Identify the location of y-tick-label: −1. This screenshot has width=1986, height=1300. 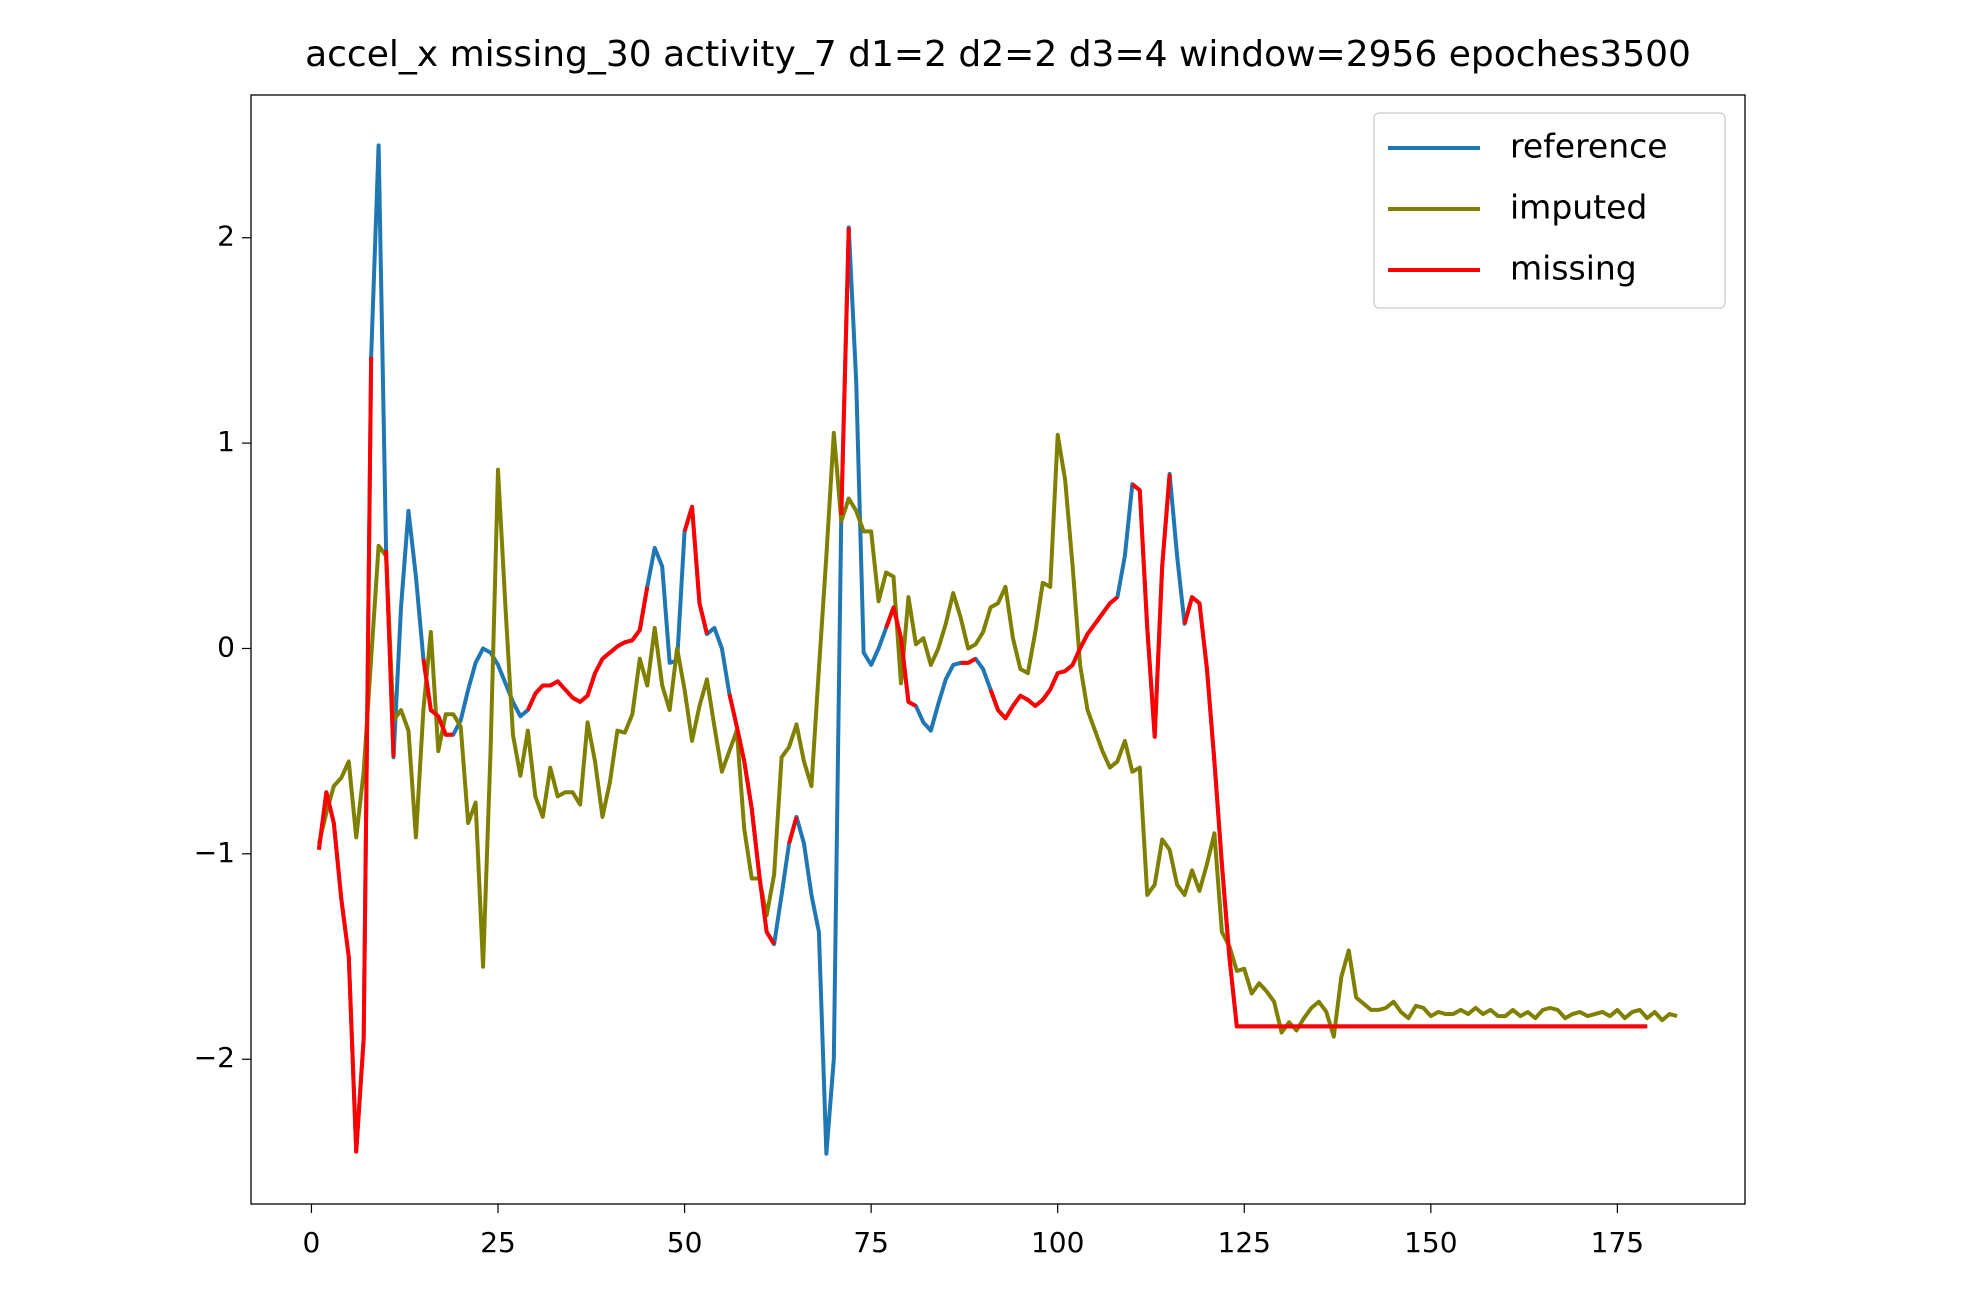
(214, 852).